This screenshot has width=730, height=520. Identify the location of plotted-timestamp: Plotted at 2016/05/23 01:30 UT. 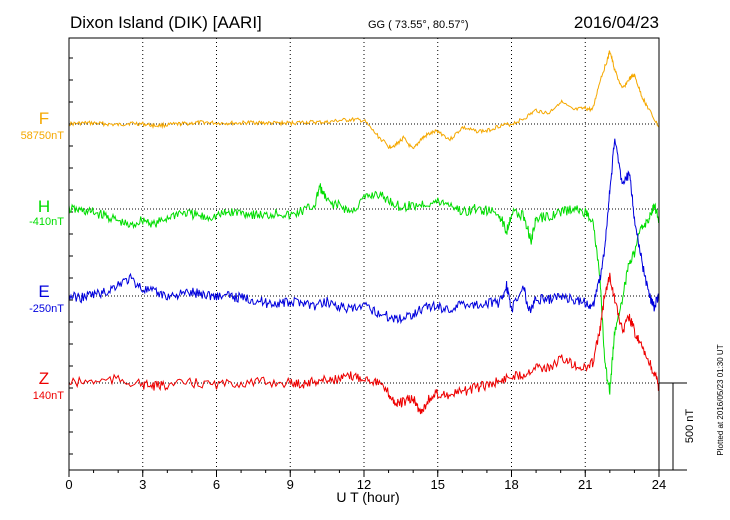
(720, 399).